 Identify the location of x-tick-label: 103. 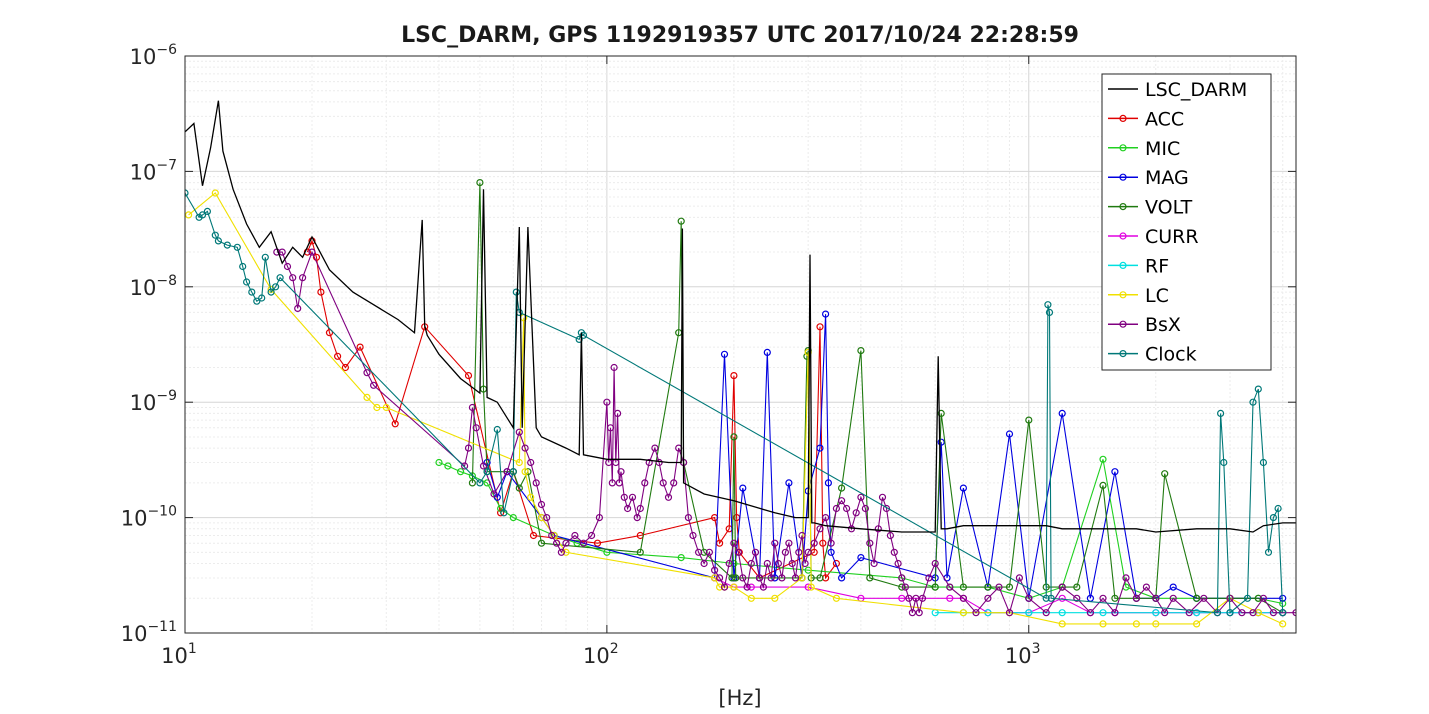
(1023, 654).